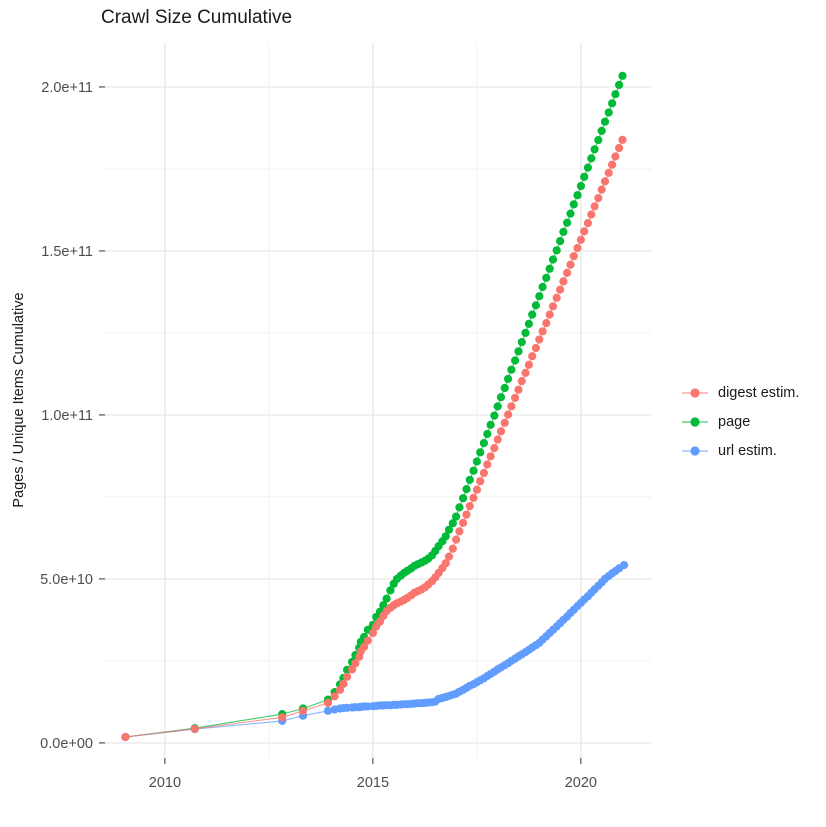  Describe the element at coordinates (197, 17) in the screenshot. I see `chart-title: Crawl Size Cumulative` at that location.